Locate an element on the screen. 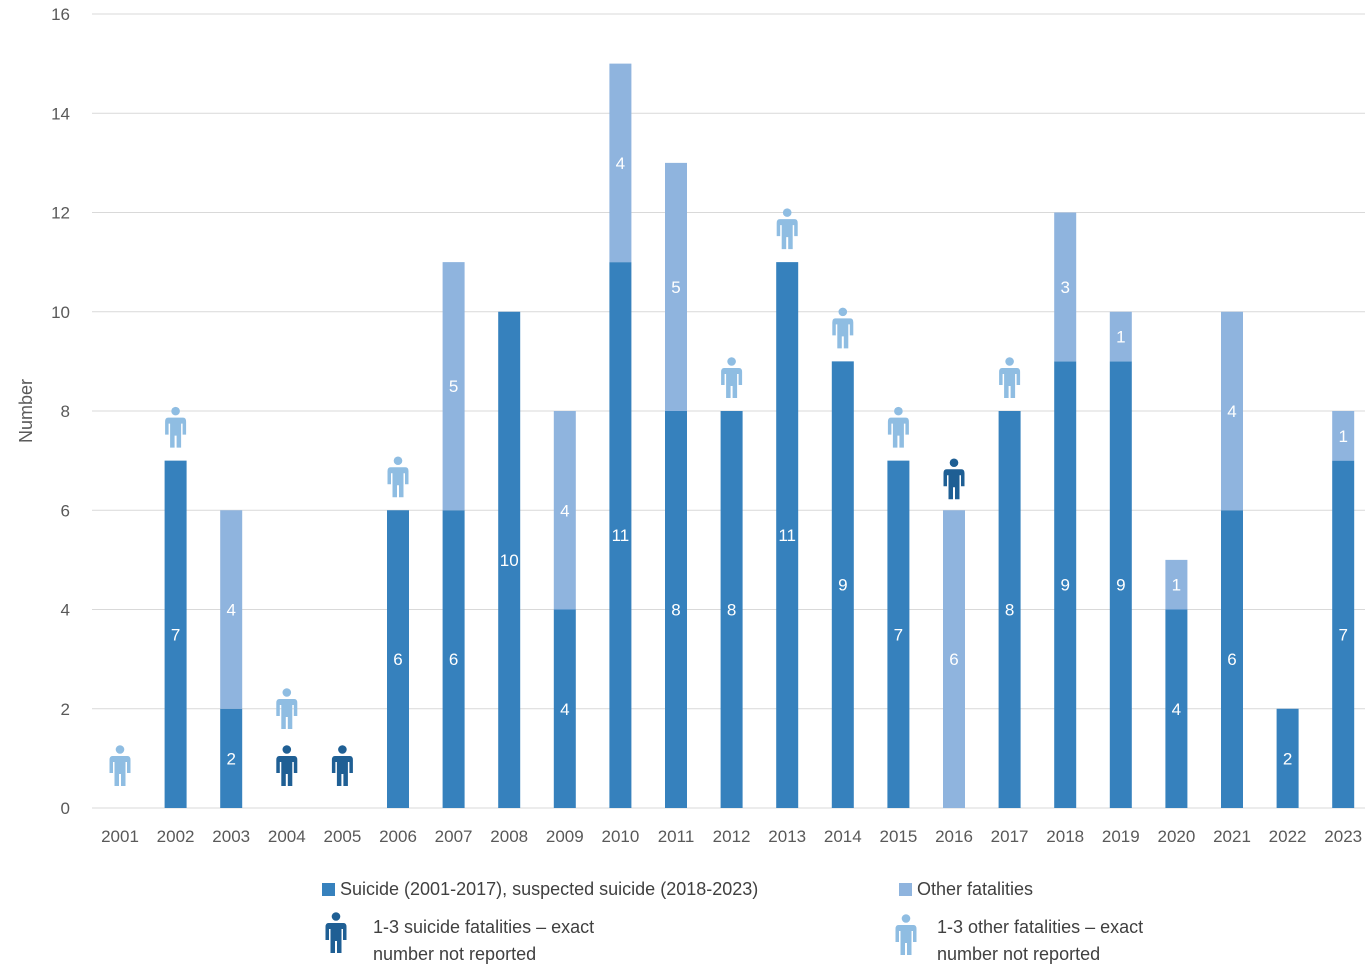 The width and height of the screenshot is (1365, 972). x-tick-label: 2002 is located at coordinates (176, 836).